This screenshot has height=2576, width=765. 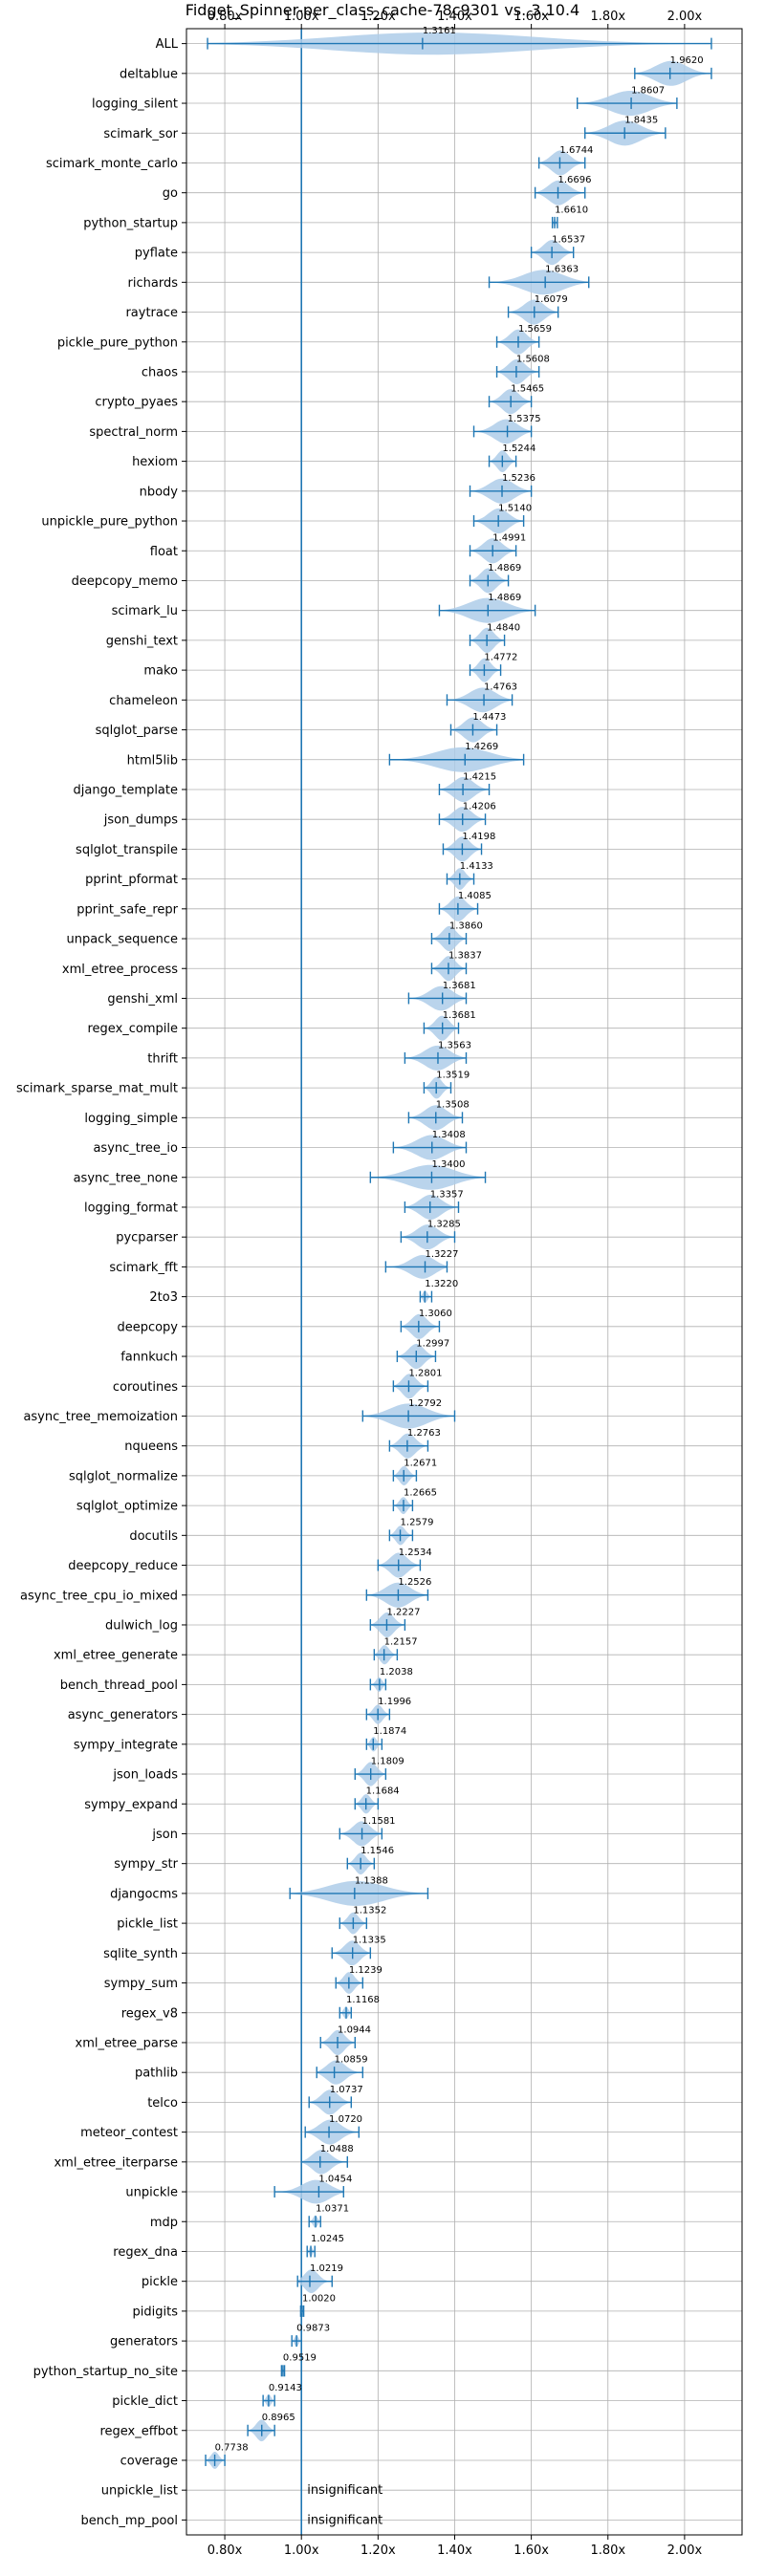 I want to click on median-value-label: 1.2157, so click(x=401, y=1642).